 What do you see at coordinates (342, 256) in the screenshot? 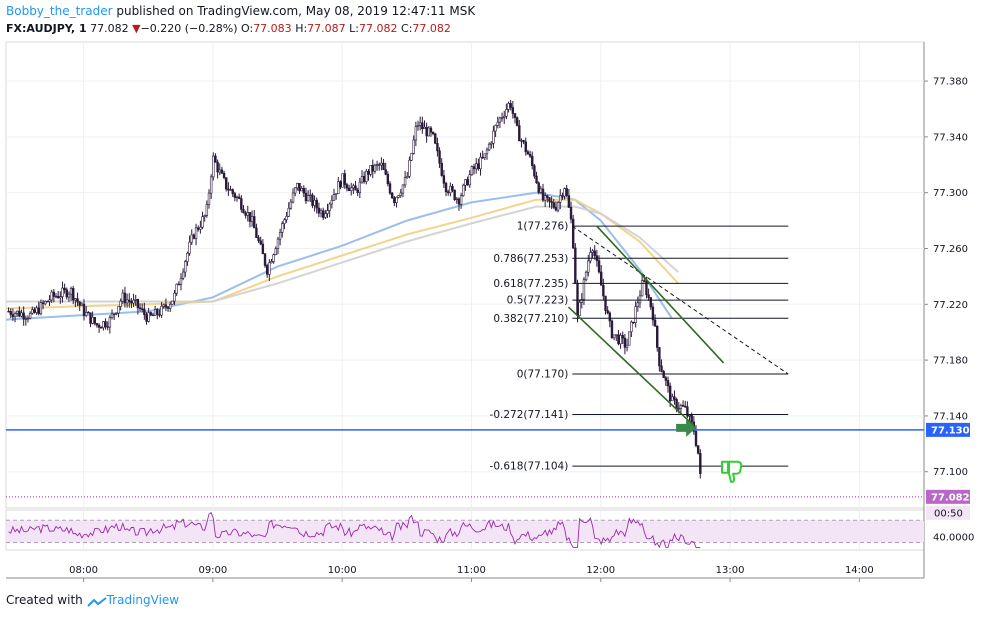
I see `moving-averages` at bounding box center [342, 256].